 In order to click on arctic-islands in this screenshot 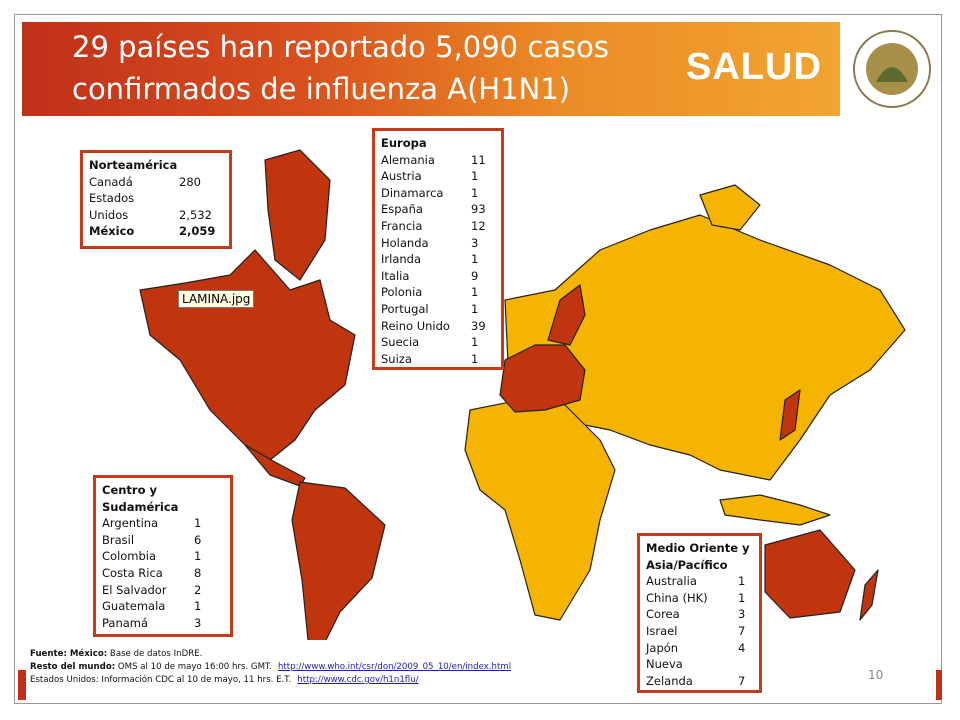, I will do `click(297, 215)`.